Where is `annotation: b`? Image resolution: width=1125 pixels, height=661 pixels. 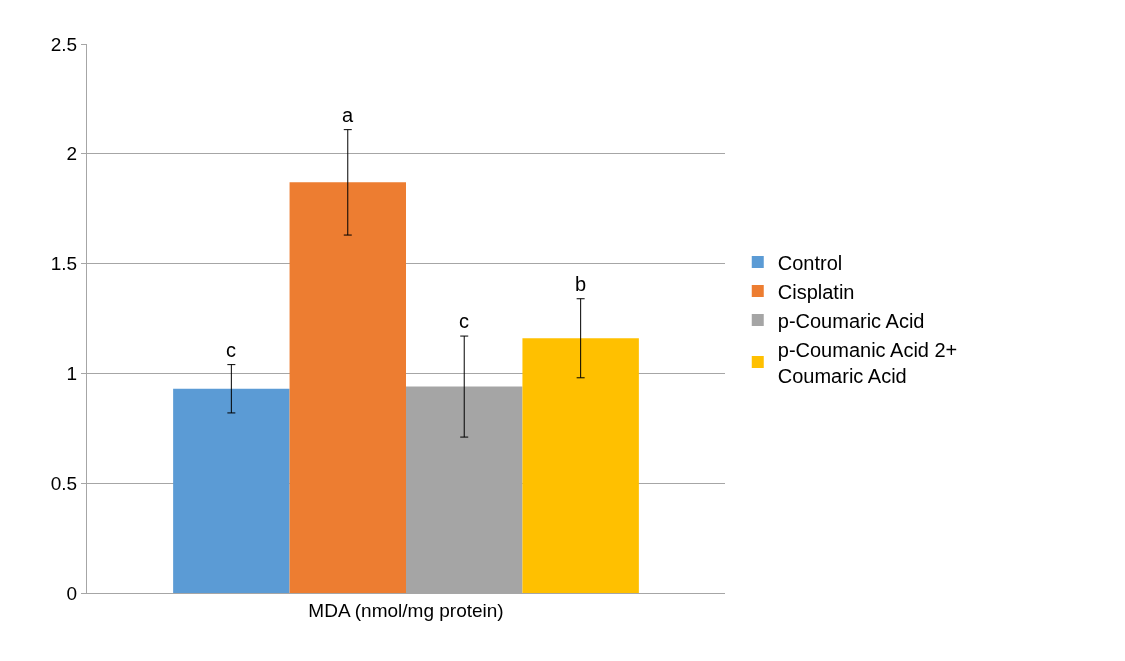 annotation: b is located at coordinates (581, 284).